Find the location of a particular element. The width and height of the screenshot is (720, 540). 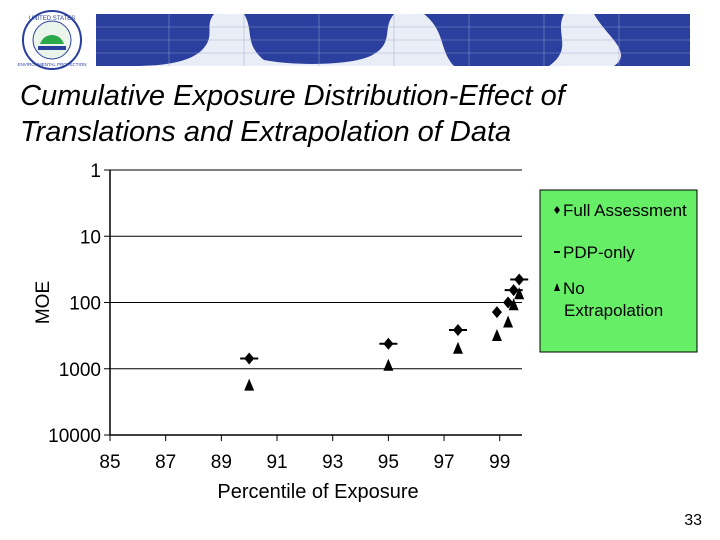

x-tick-label: 91 is located at coordinates (276, 462).